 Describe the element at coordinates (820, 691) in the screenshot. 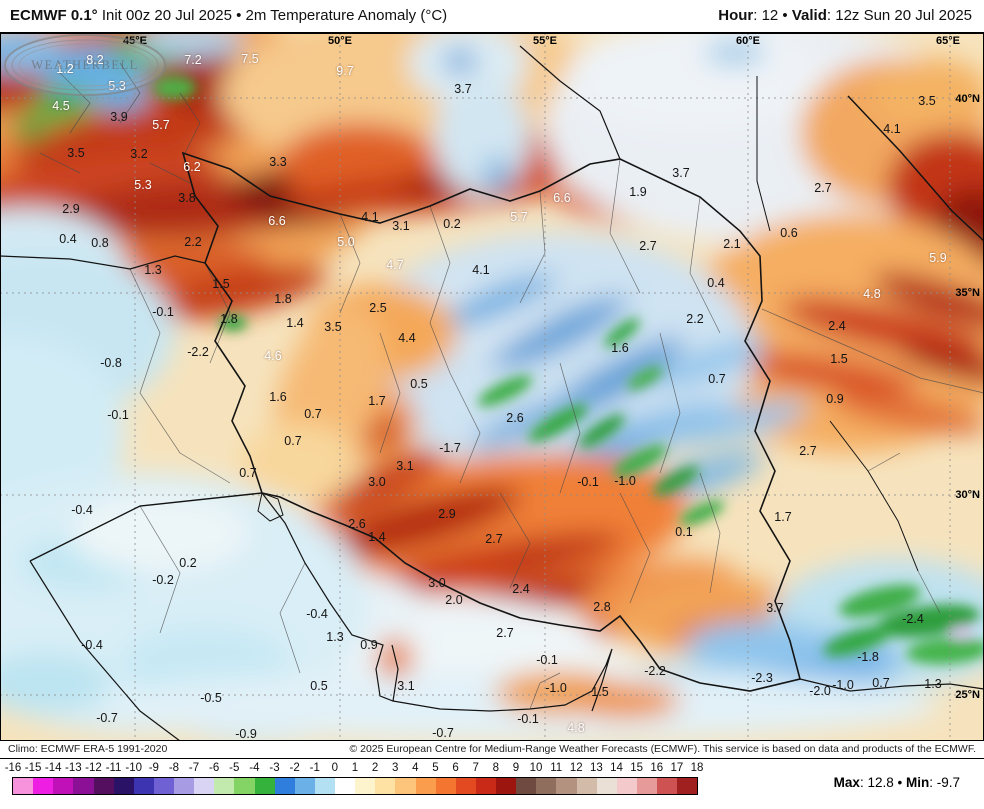

I see `anomaly-value: -2.0` at that location.